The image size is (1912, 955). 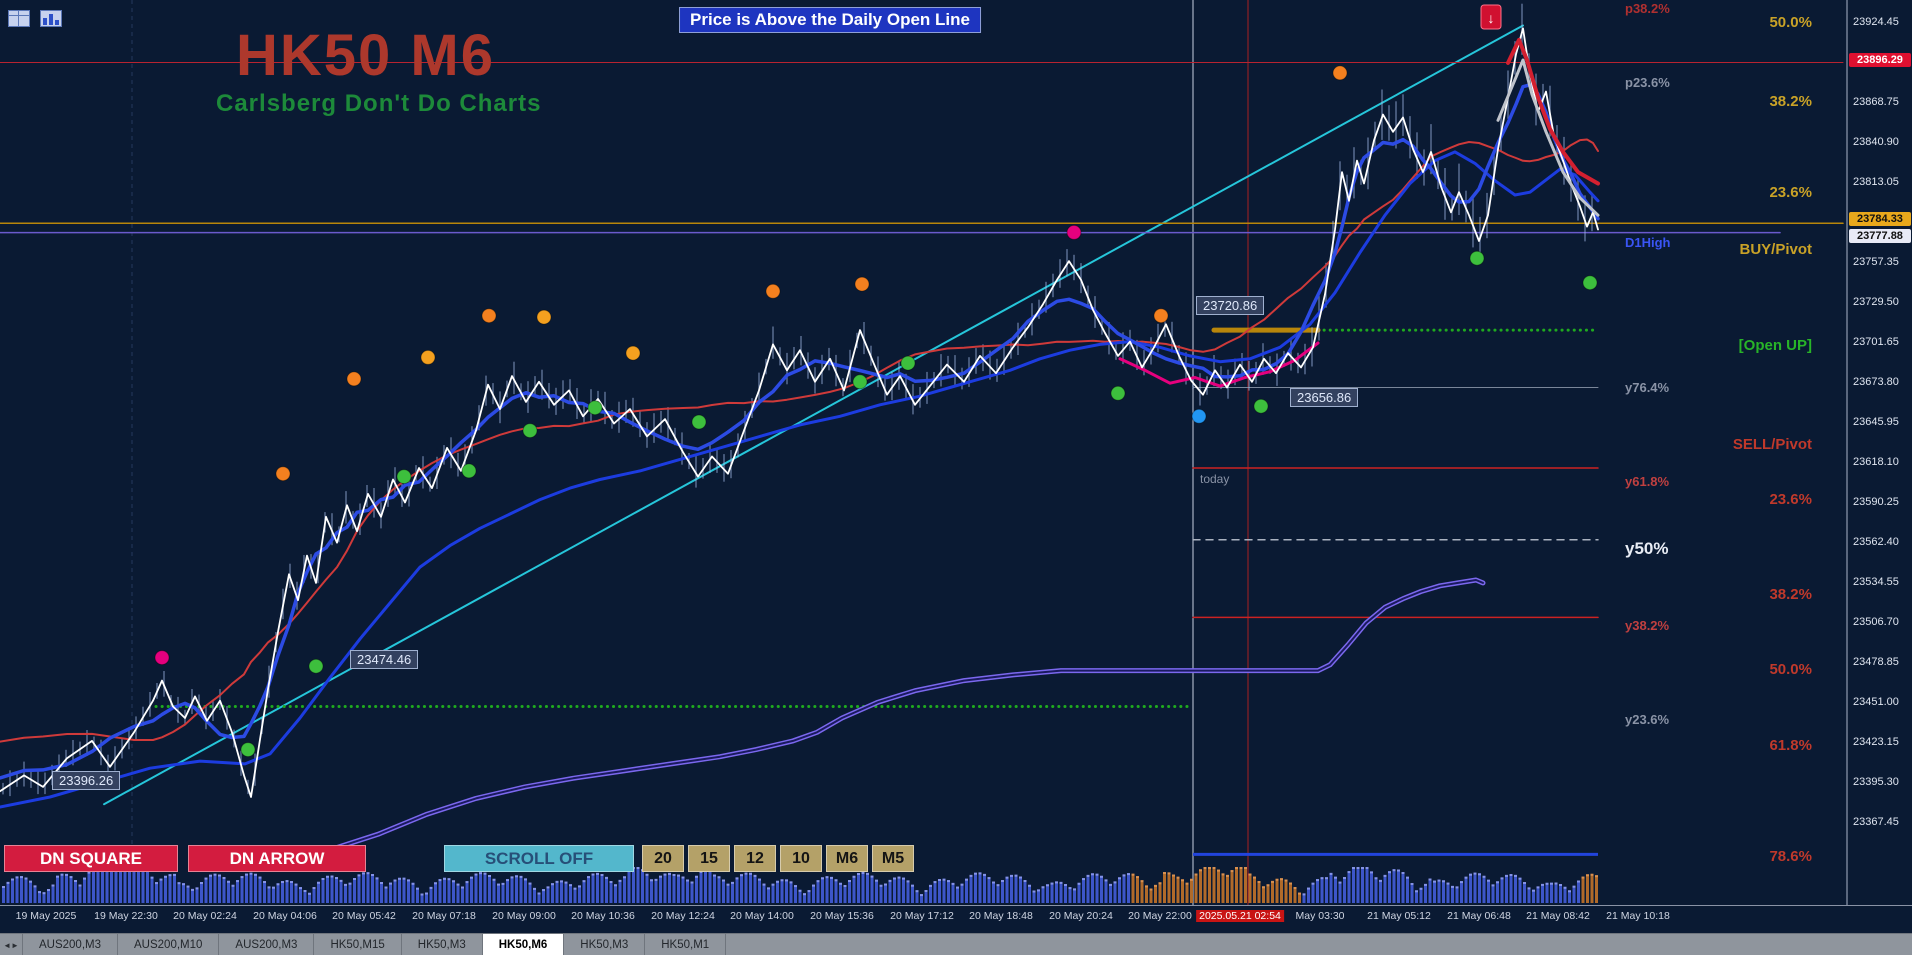 What do you see at coordinates (126, 916) in the screenshot?
I see `time-label: 19 May 22:30` at bounding box center [126, 916].